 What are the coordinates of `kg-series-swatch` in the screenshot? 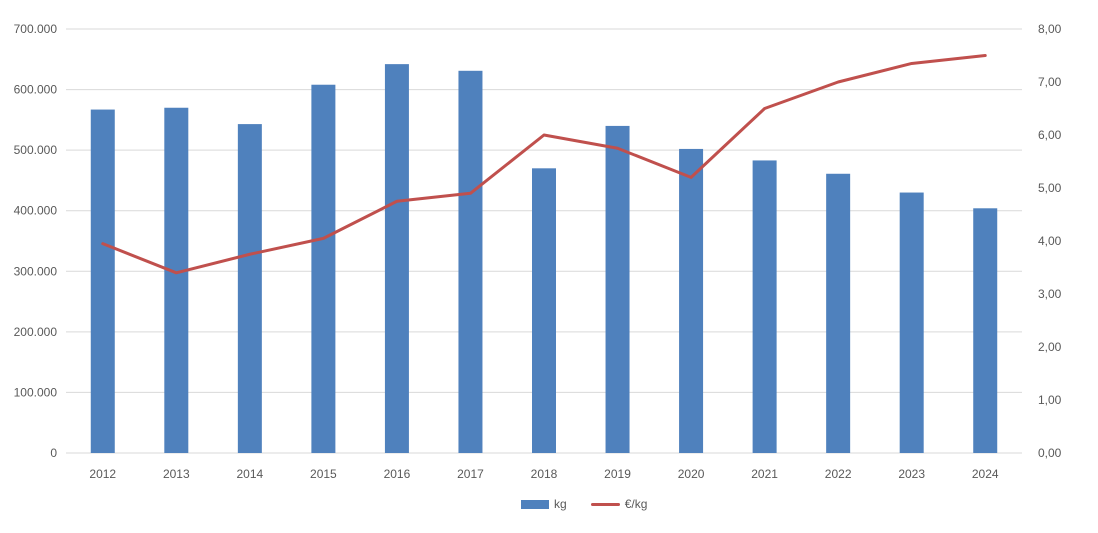 It's located at (535, 504).